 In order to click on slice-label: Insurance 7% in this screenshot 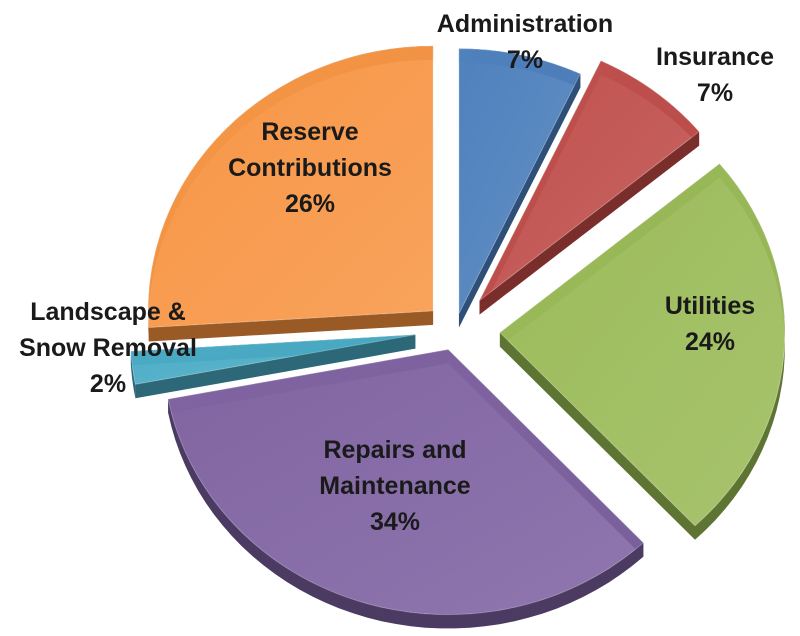, I will do `click(715, 75)`.